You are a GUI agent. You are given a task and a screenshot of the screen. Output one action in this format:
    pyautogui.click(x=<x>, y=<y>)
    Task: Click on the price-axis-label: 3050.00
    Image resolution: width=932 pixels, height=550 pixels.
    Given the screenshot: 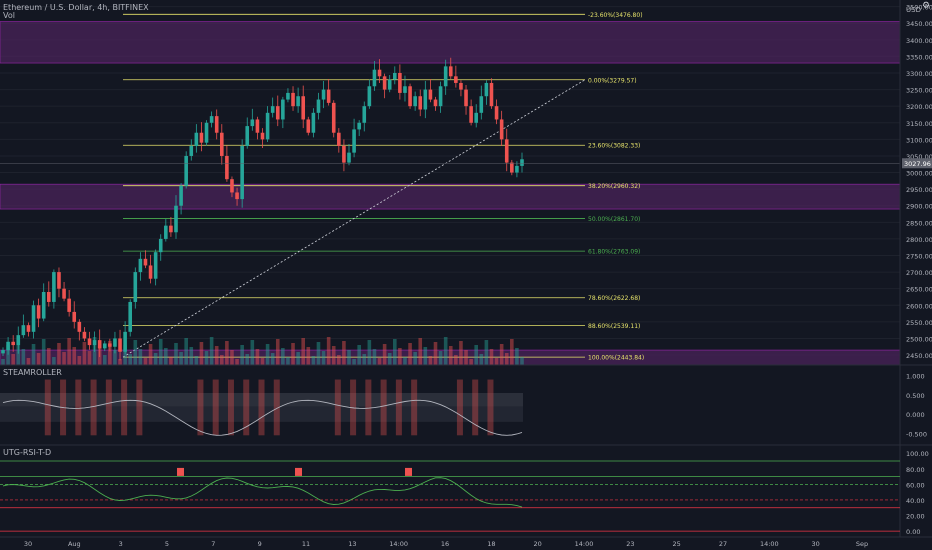 What is the action you would take?
    pyautogui.click(x=919, y=157)
    